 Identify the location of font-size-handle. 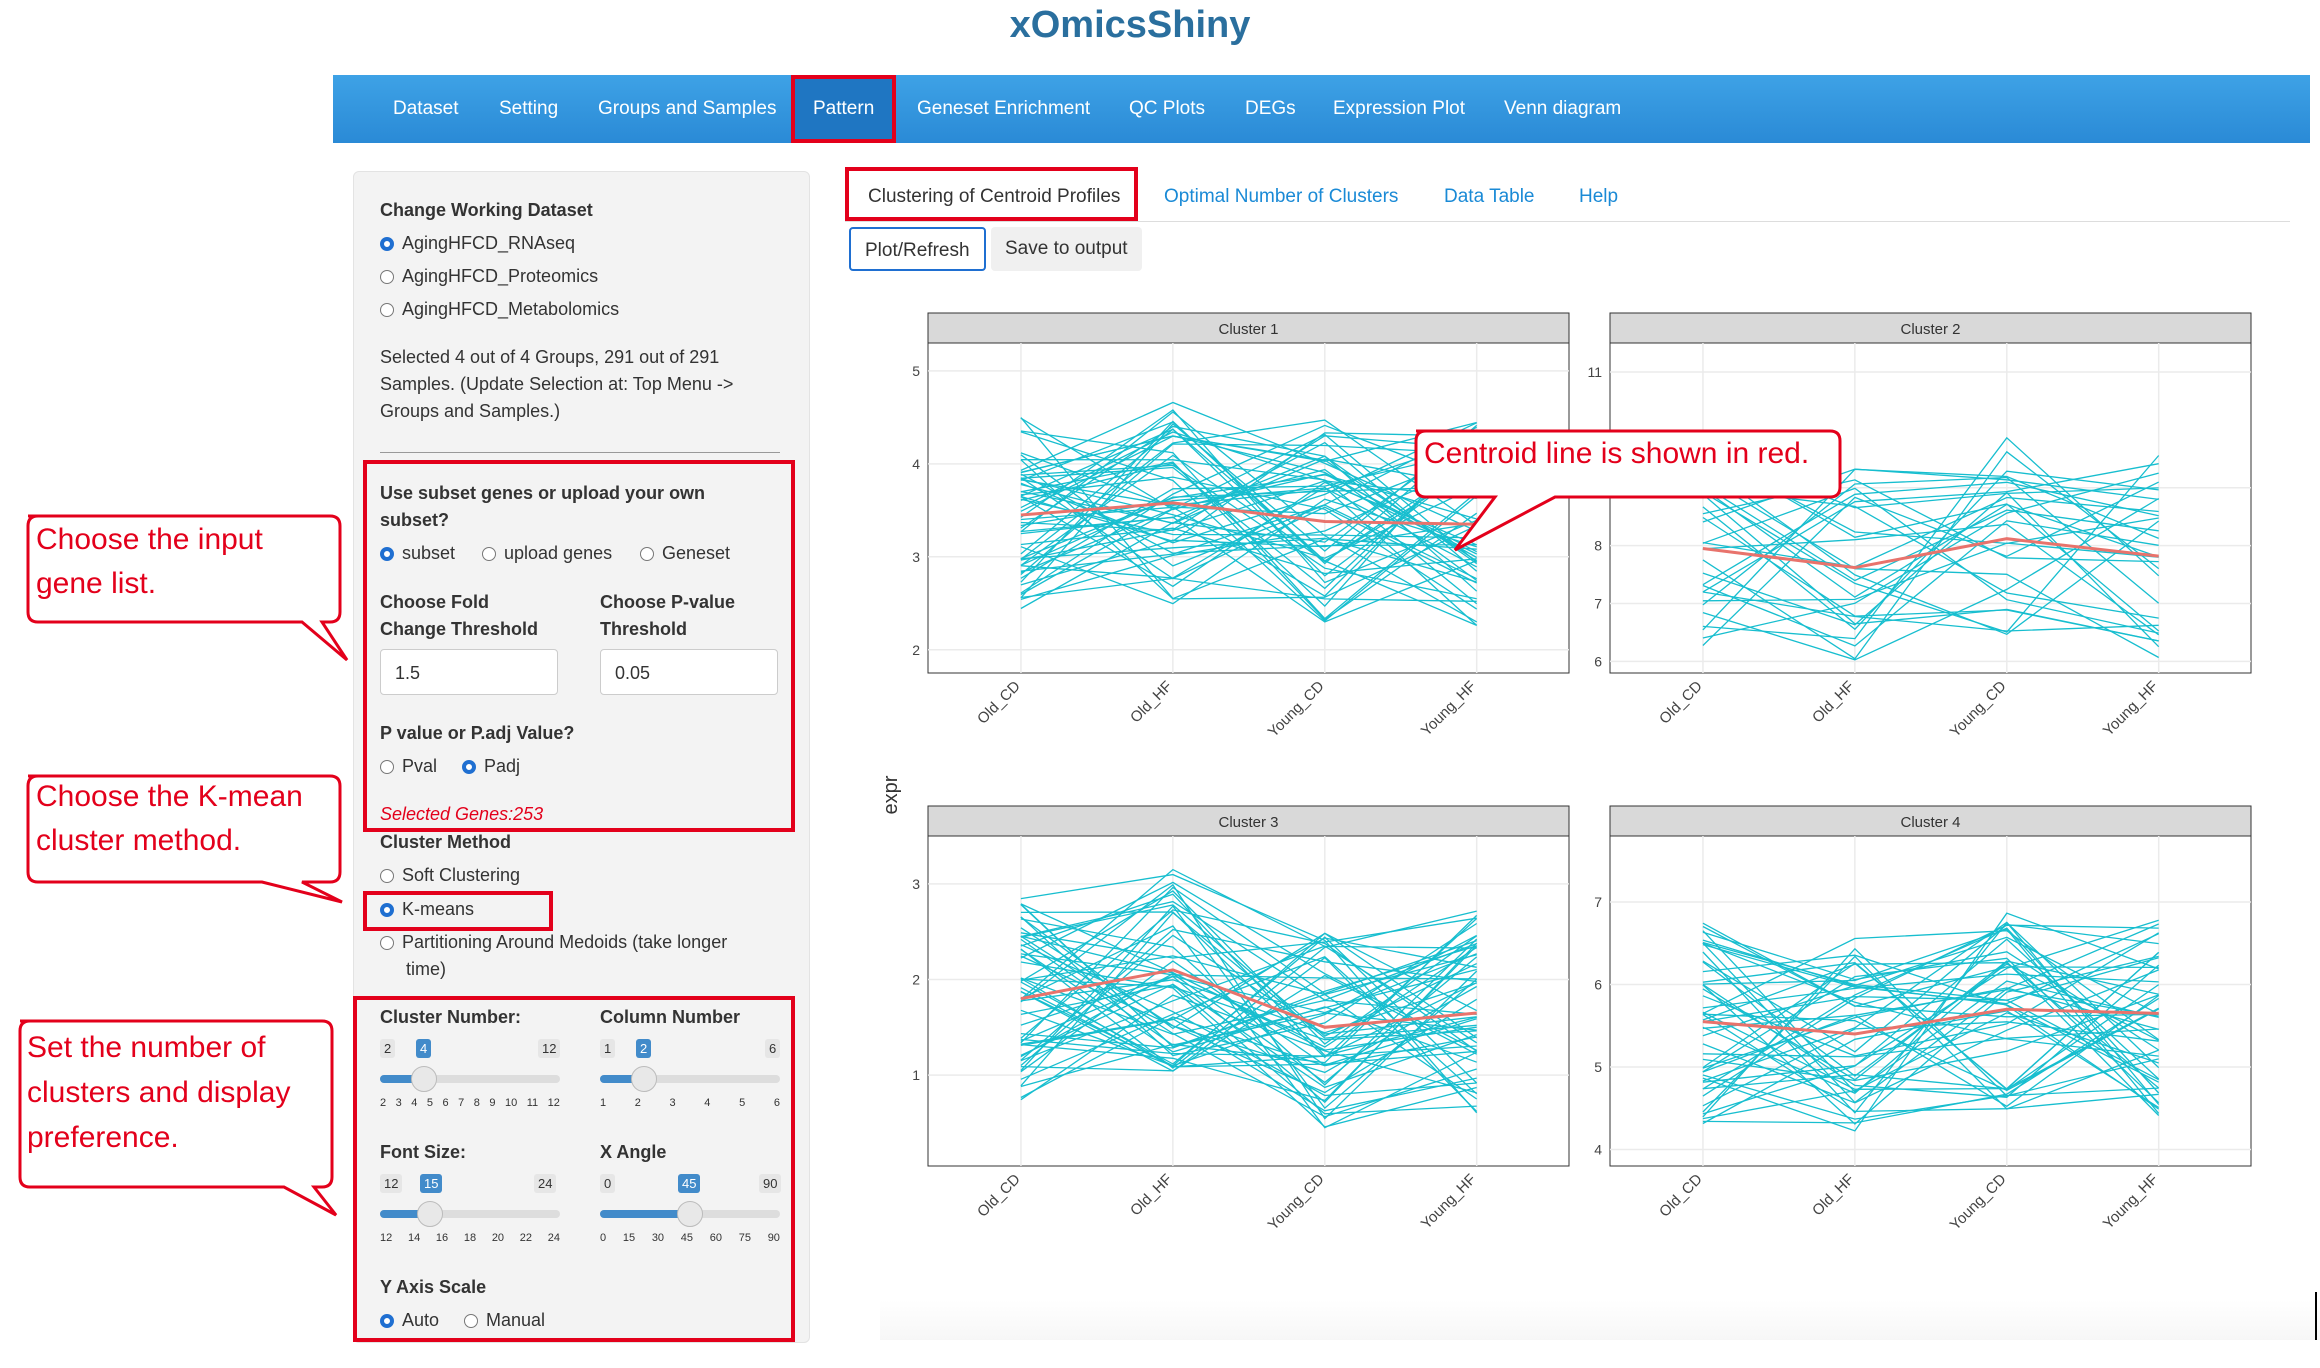
(430, 1214).